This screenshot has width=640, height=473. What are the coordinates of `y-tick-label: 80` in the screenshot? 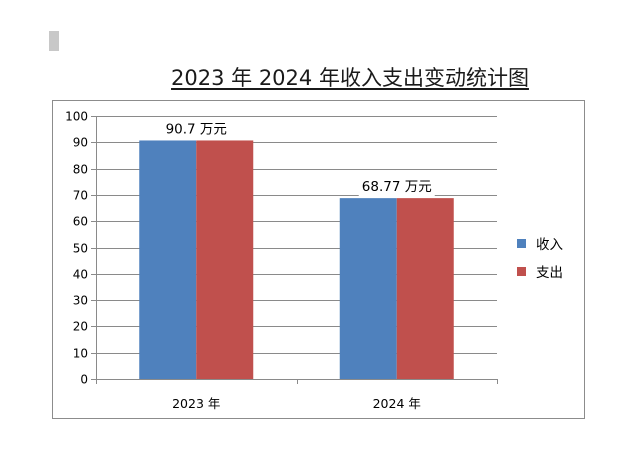 It's located at (80, 170).